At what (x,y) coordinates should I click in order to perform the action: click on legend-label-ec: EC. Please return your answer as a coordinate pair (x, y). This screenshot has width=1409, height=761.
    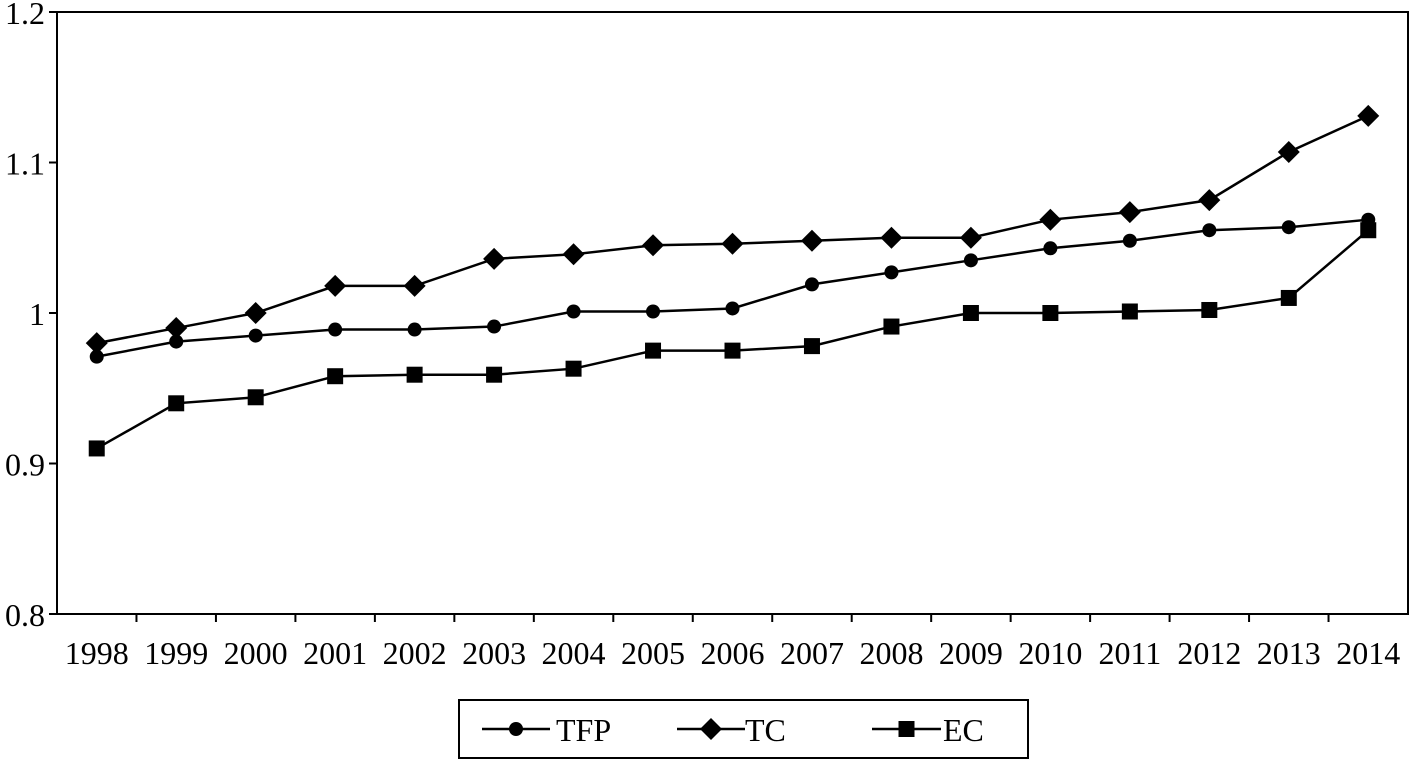
    Looking at the image, I should click on (963, 730).